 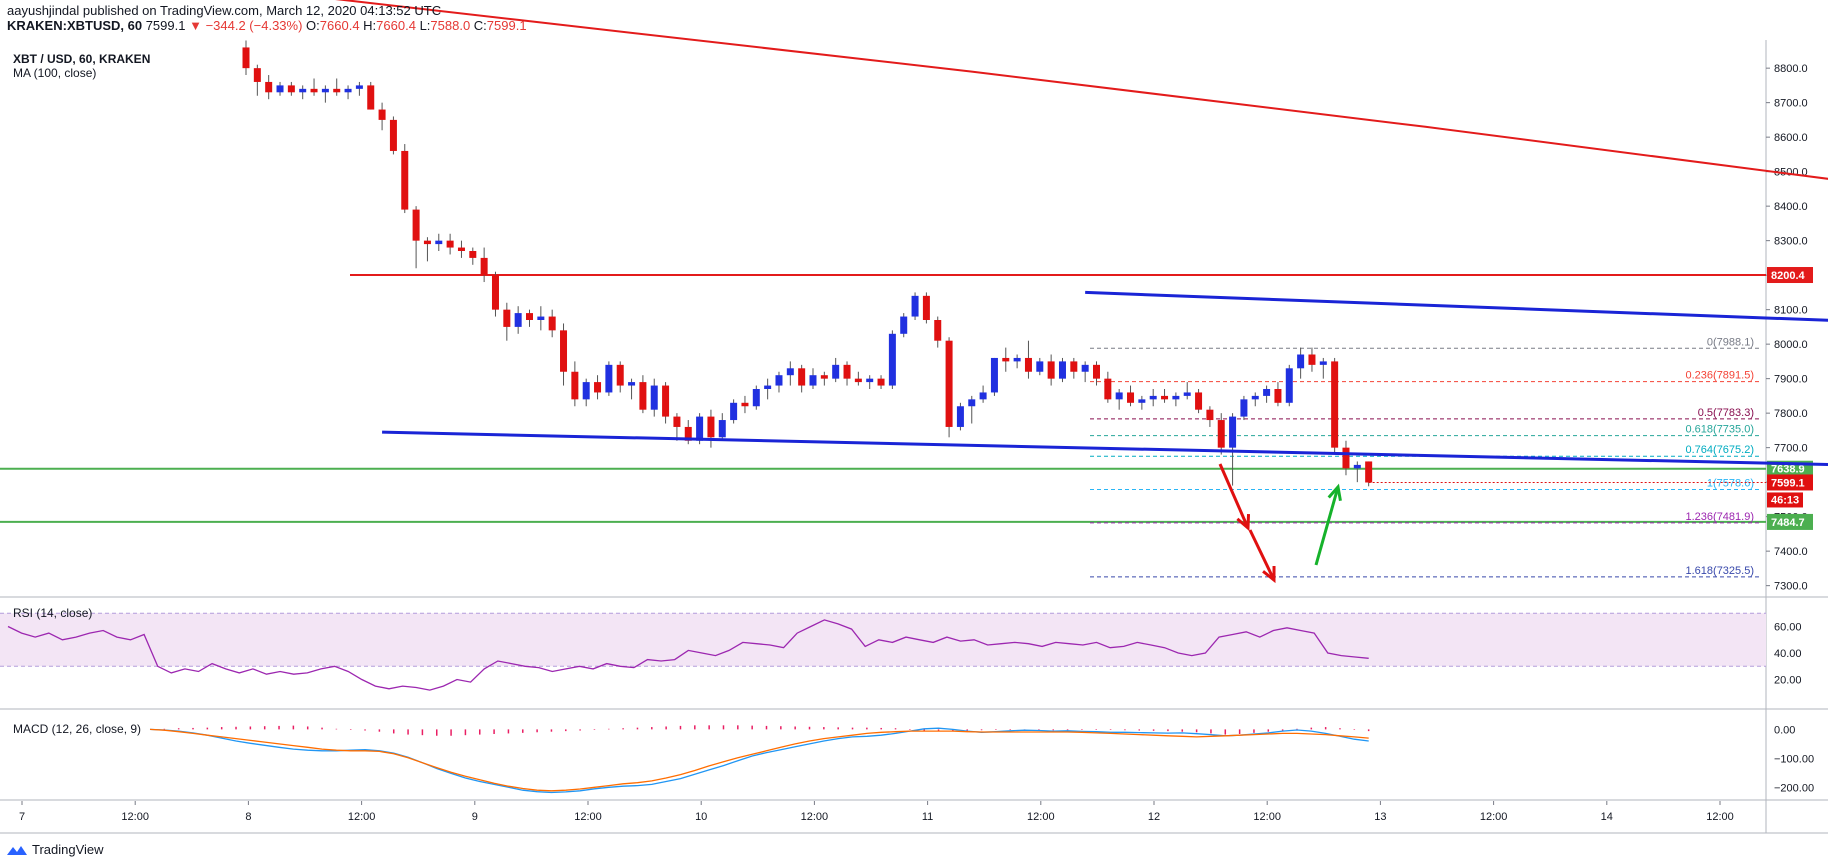 What do you see at coordinates (396, 25) in the screenshot?
I see `high-value: 7660.4` at bounding box center [396, 25].